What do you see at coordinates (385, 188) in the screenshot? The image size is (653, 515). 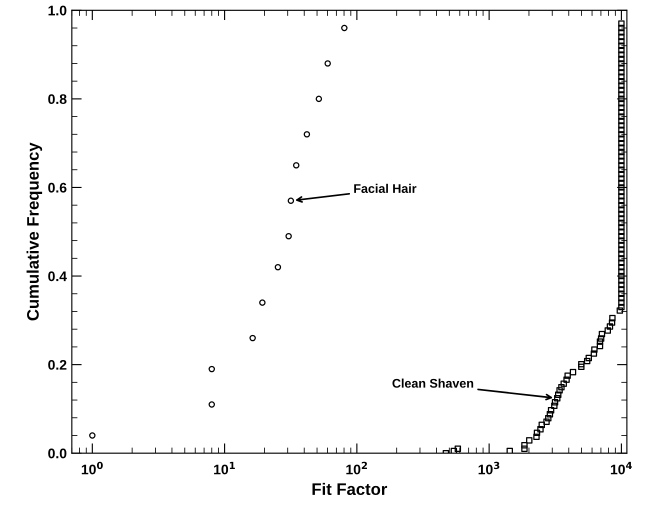 I see `annotation: Facial Hair` at bounding box center [385, 188].